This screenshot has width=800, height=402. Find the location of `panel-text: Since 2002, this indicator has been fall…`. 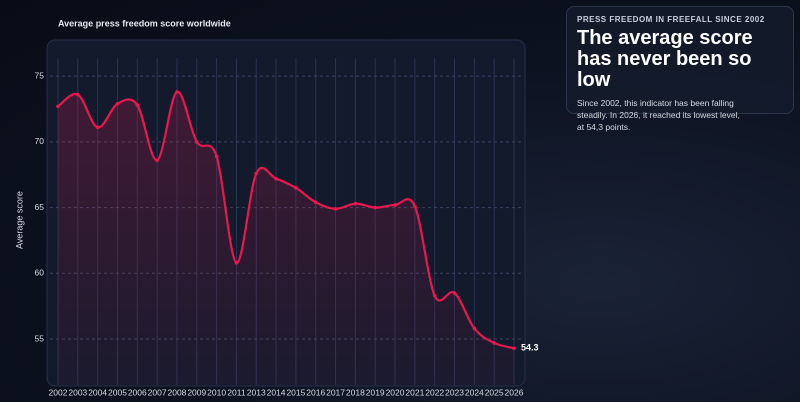

panel-text: Since 2002, this indicator has been fall… is located at coordinates (658, 115).